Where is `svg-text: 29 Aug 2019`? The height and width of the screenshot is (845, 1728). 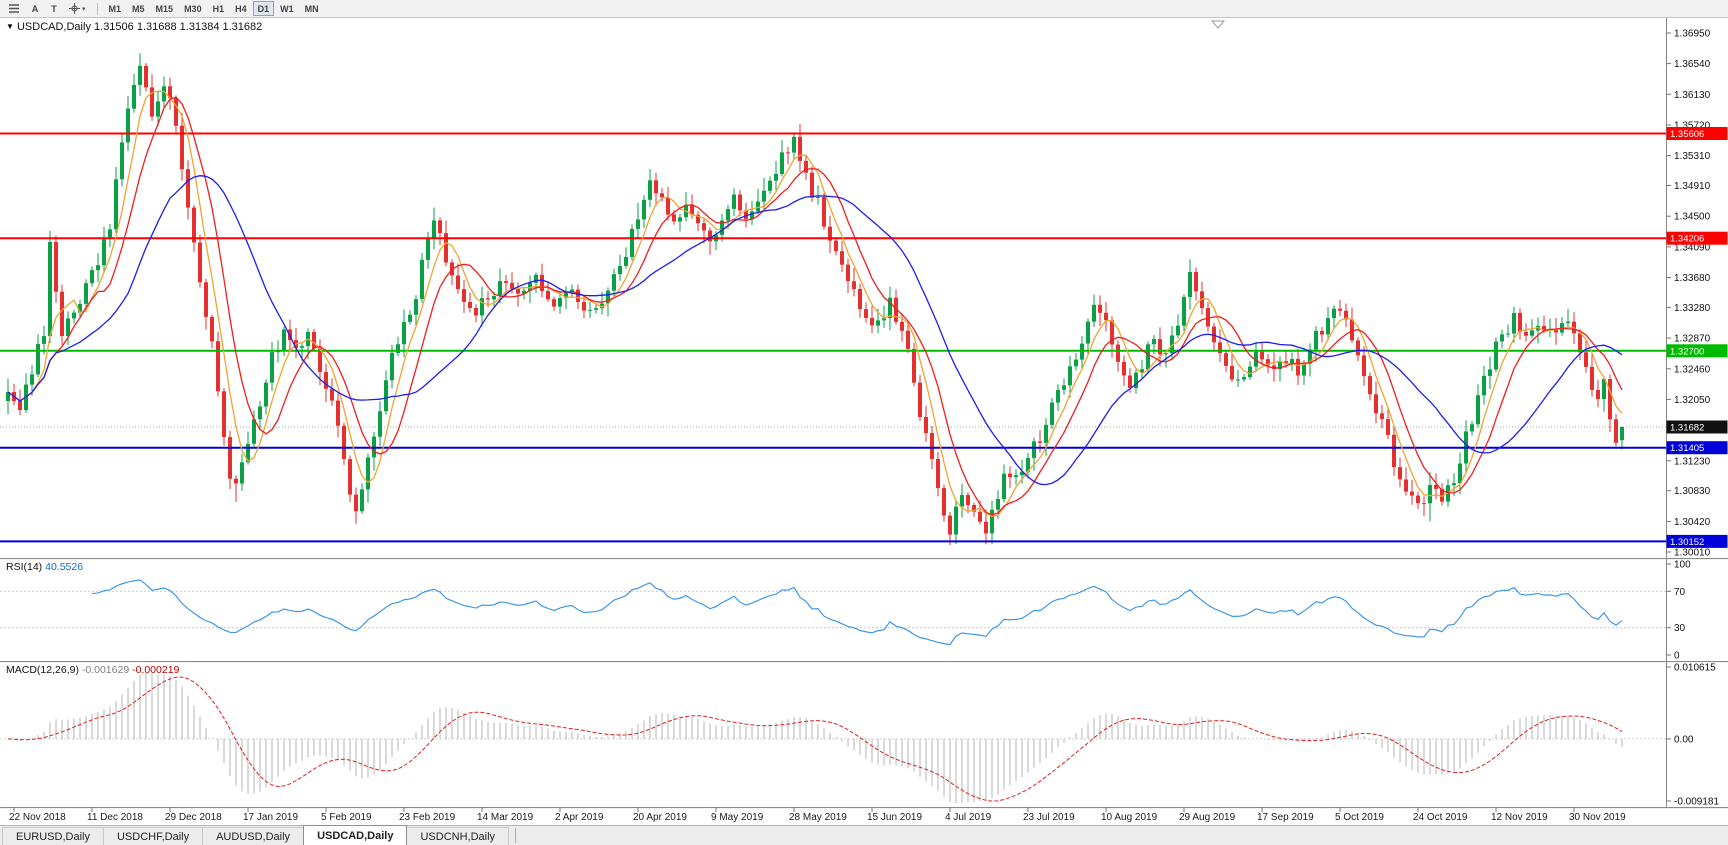
svg-text: 29 Aug 2019 is located at coordinates (1207, 817).